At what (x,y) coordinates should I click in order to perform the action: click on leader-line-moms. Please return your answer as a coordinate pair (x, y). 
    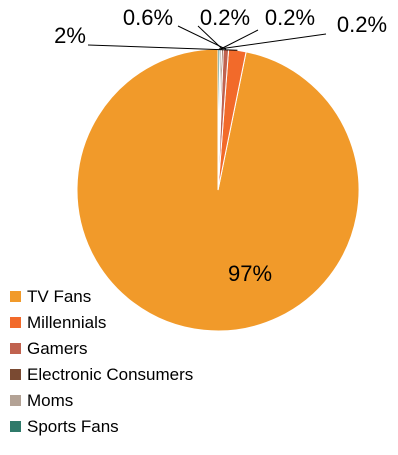
    Looking at the image, I should click on (239, 39).